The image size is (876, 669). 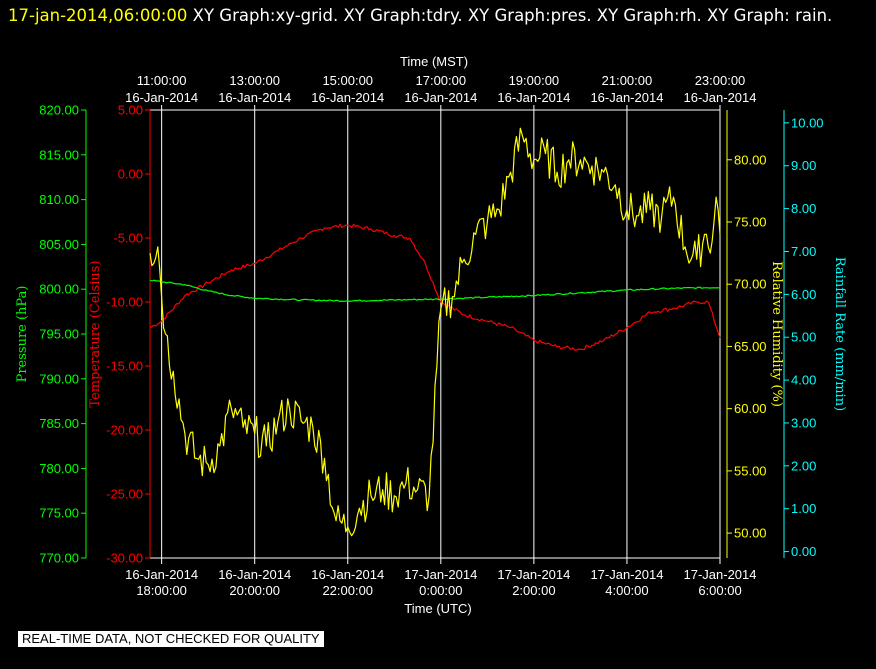 What do you see at coordinates (59, 378) in the screenshot?
I see `pres-tick-label: 790.00` at bounding box center [59, 378].